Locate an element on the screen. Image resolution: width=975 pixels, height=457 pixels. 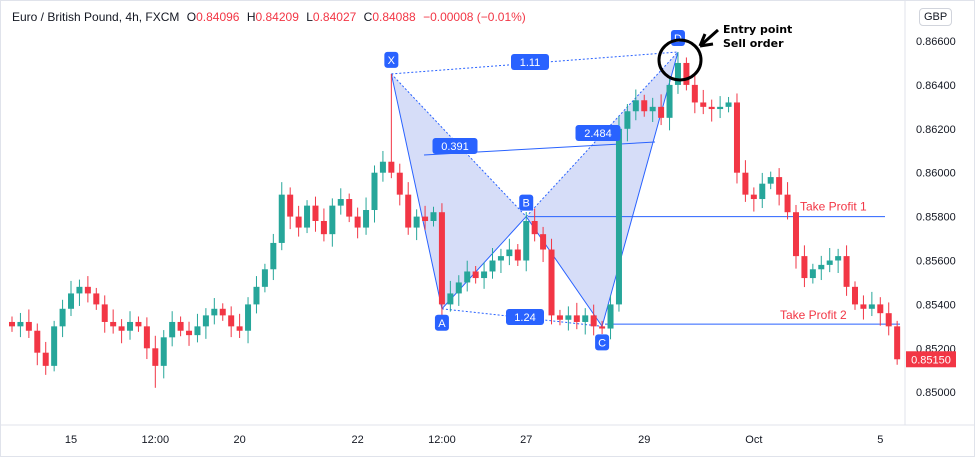
ratio-label: 1.11 is located at coordinates (530, 63).